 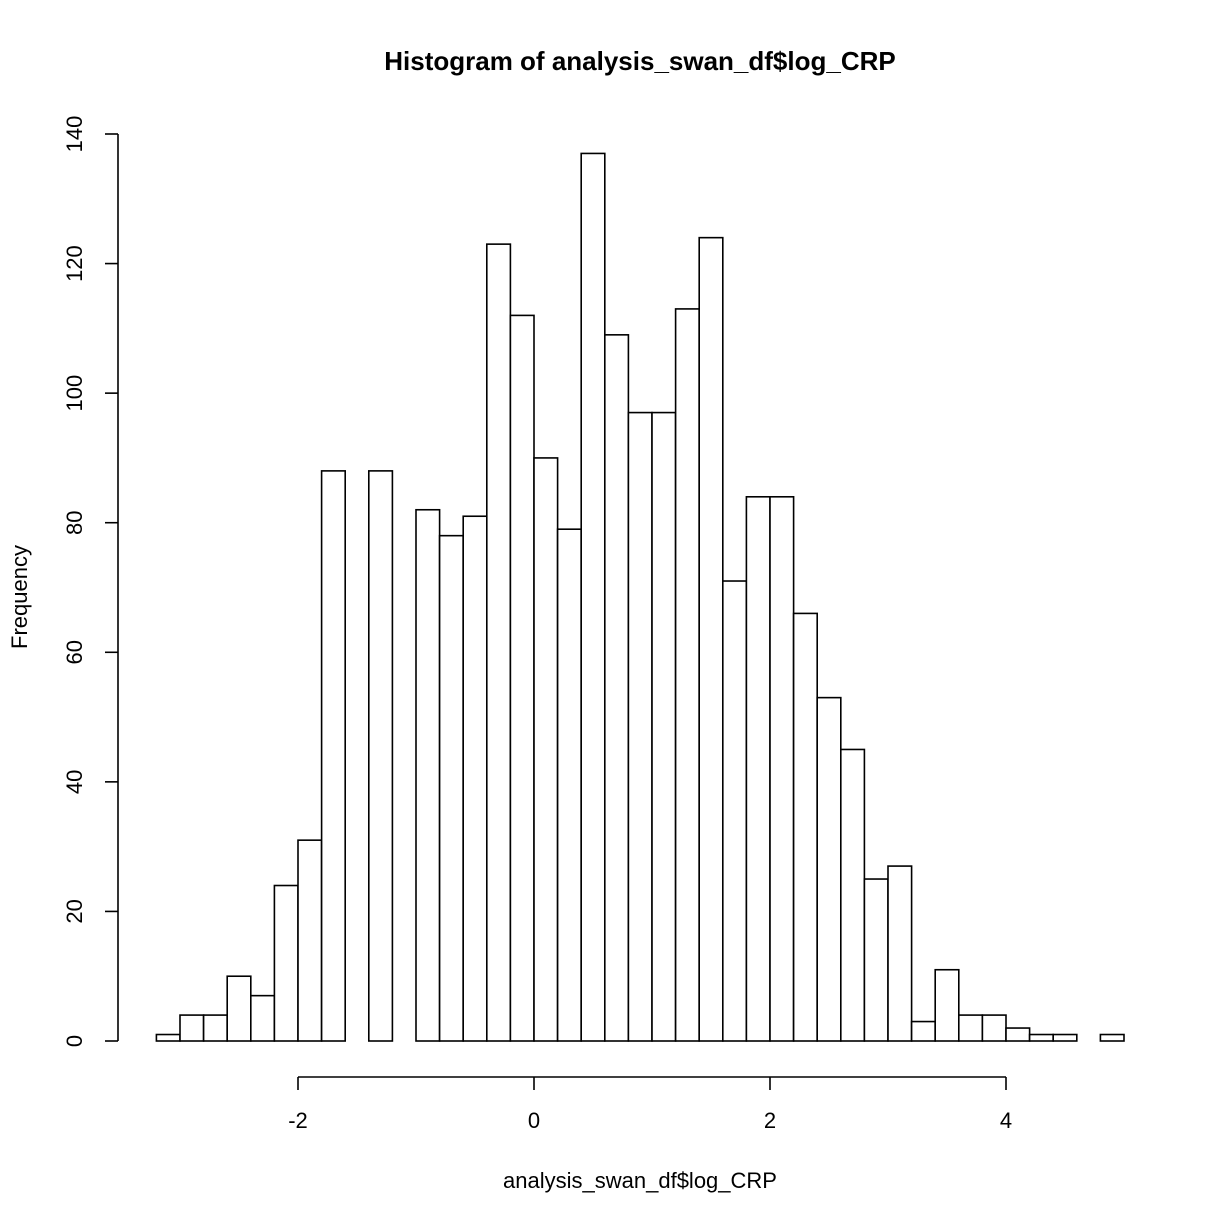 I want to click on y-axis: 0 20 40 60 80 100 120 140, so click(x=90, y=581).